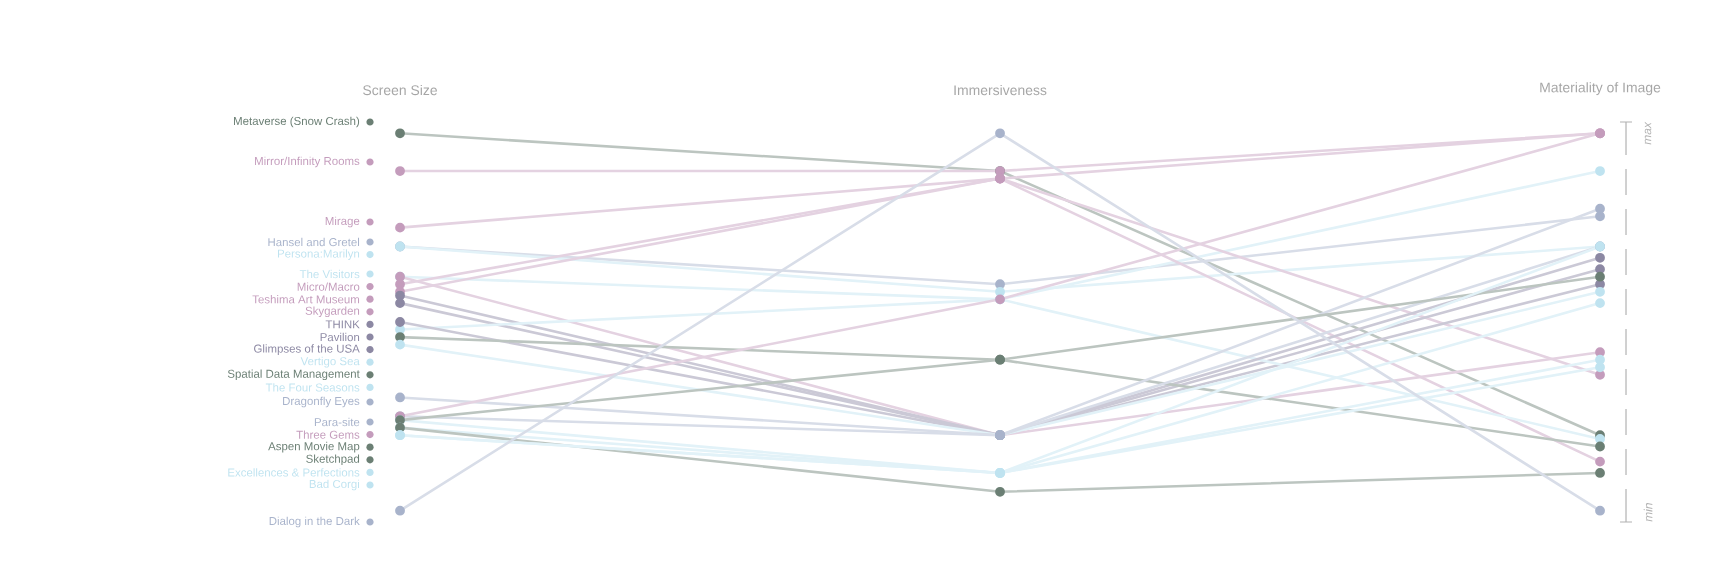 This screenshot has width=1729, height=577. Describe the element at coordinates (1648, 512) in the screenshot. I see `annotation: min` at that location.